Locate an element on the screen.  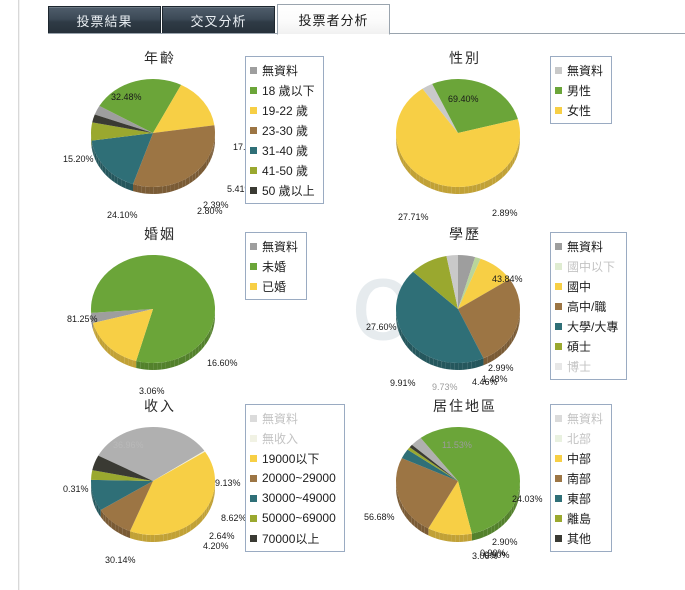
legend-item: 20000~29000 is located at coordinates (293, 478).